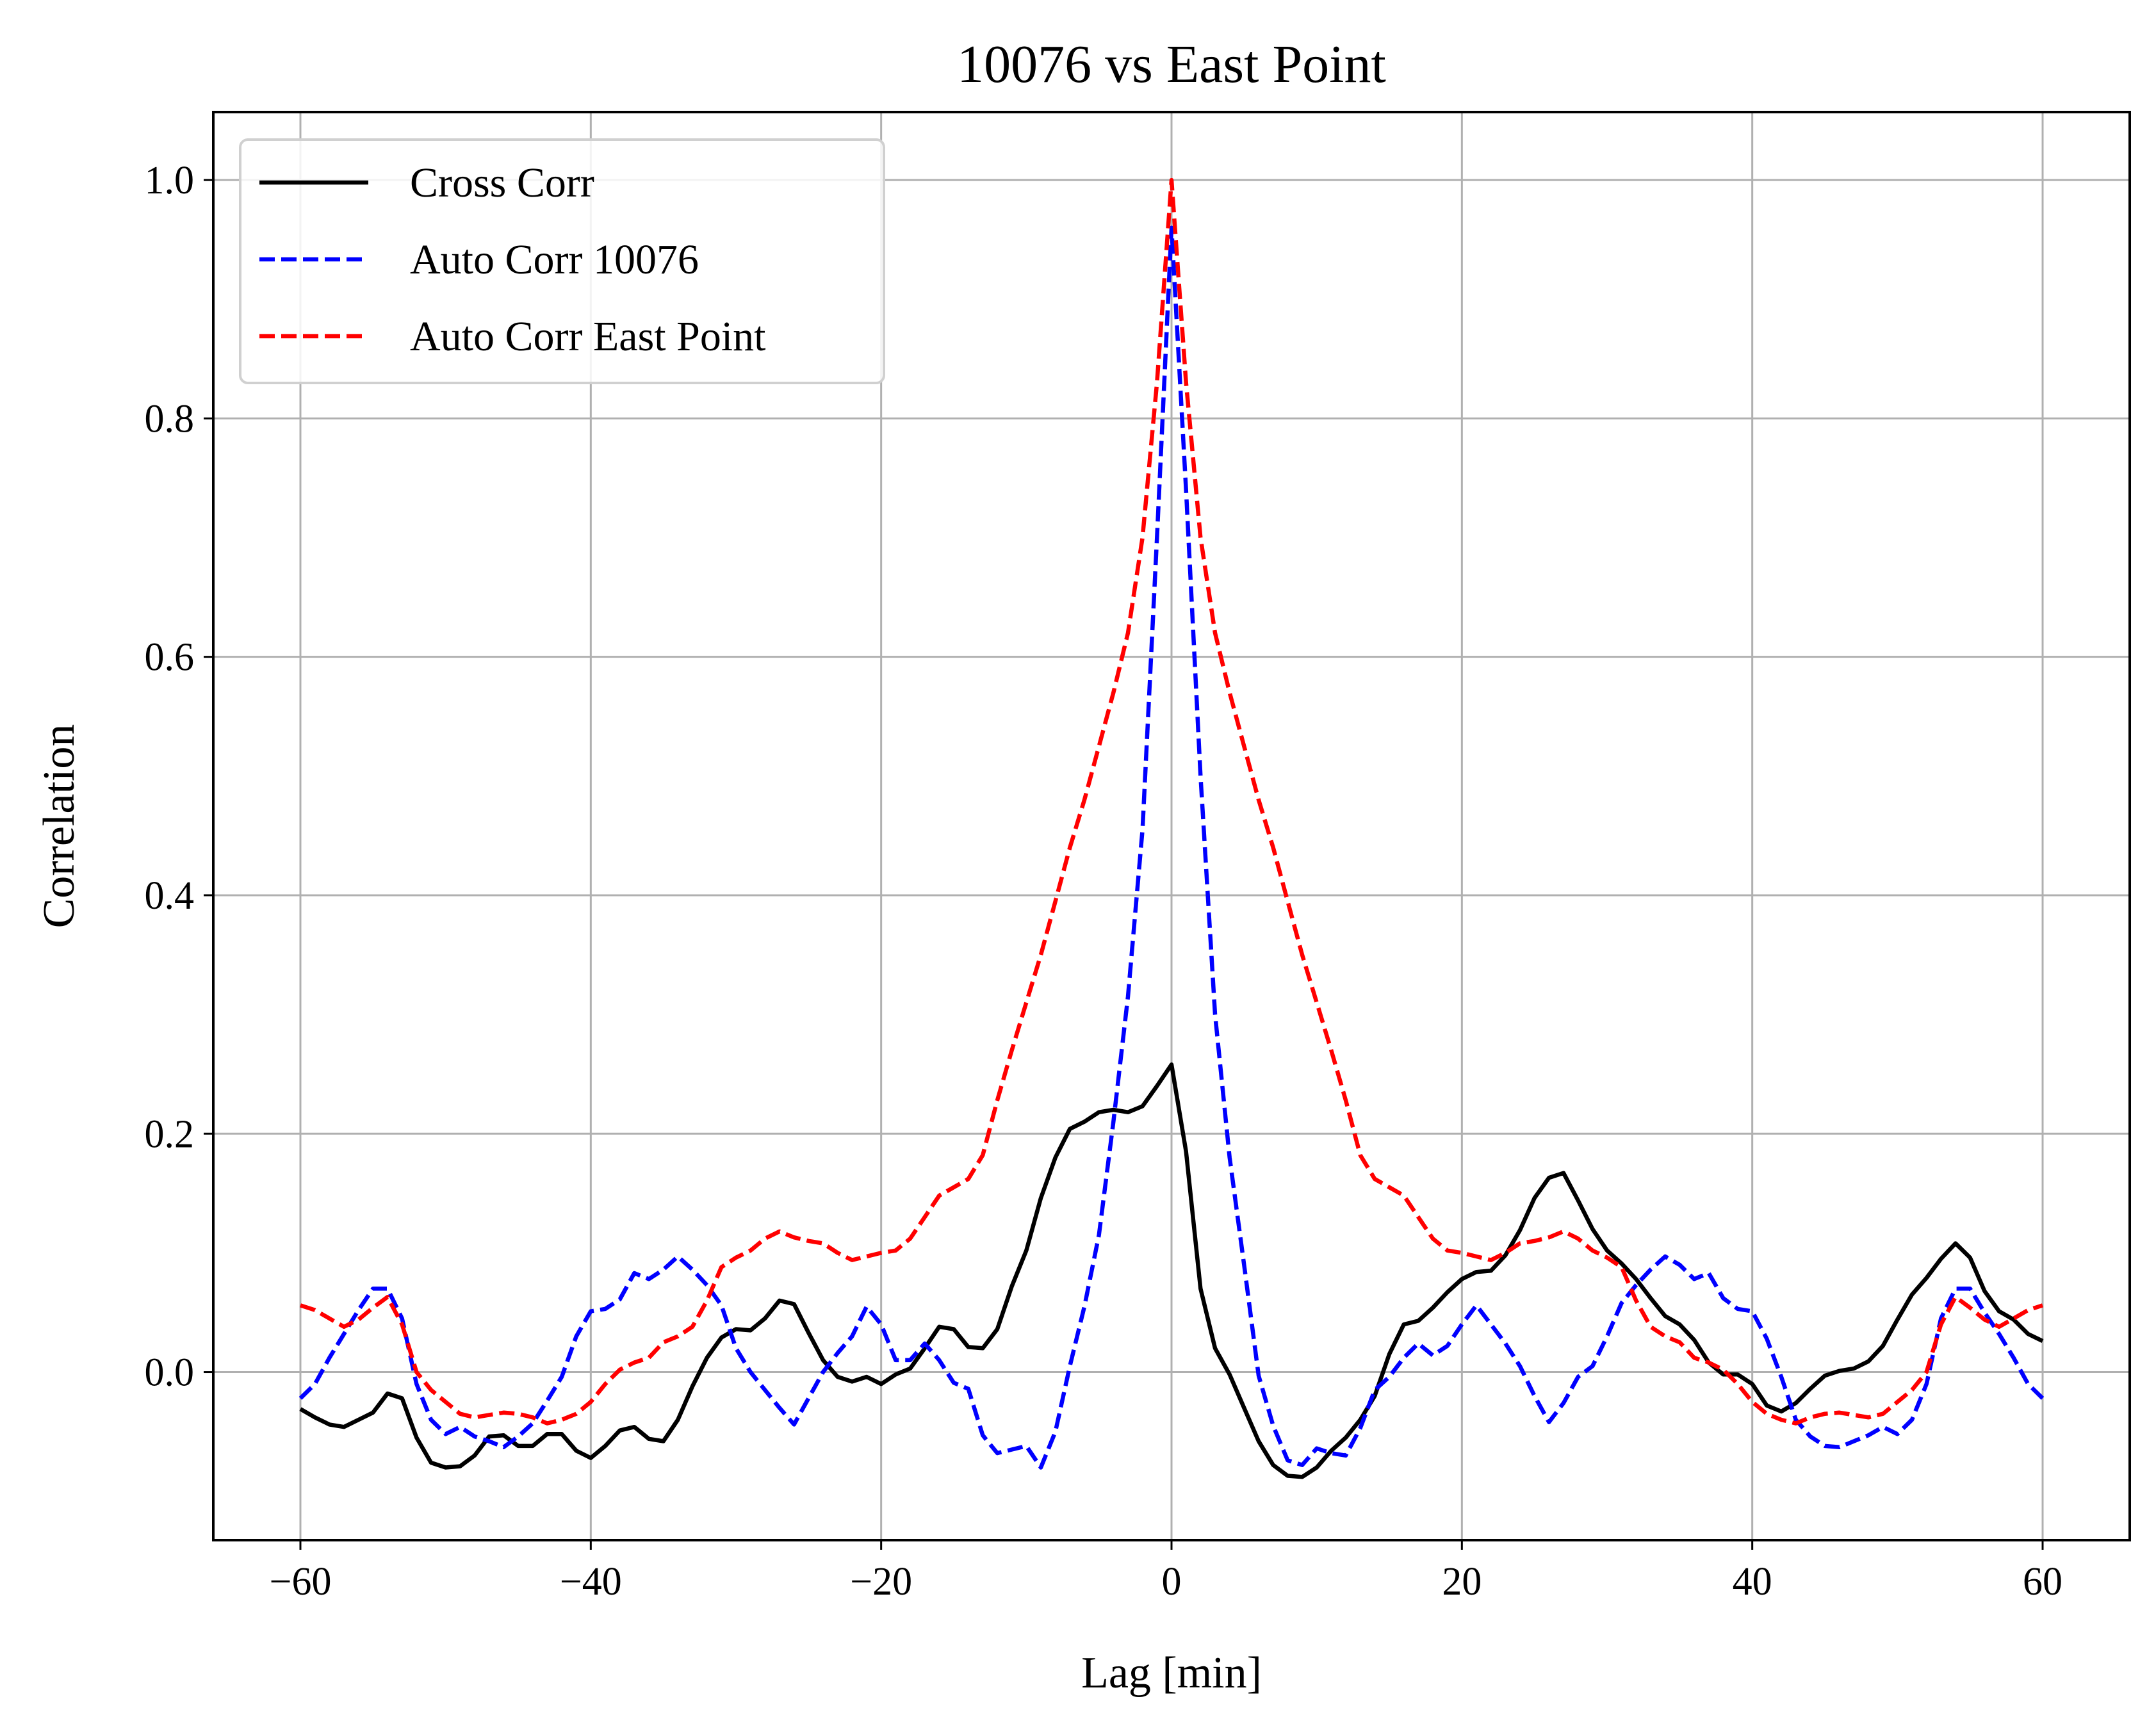 Image resolution: width=2156 pixels, height=1731 pixels. Describe the element at coordinates (170, 1373) in the screenshot. I see `y-tick-label: 0.0` at that location.